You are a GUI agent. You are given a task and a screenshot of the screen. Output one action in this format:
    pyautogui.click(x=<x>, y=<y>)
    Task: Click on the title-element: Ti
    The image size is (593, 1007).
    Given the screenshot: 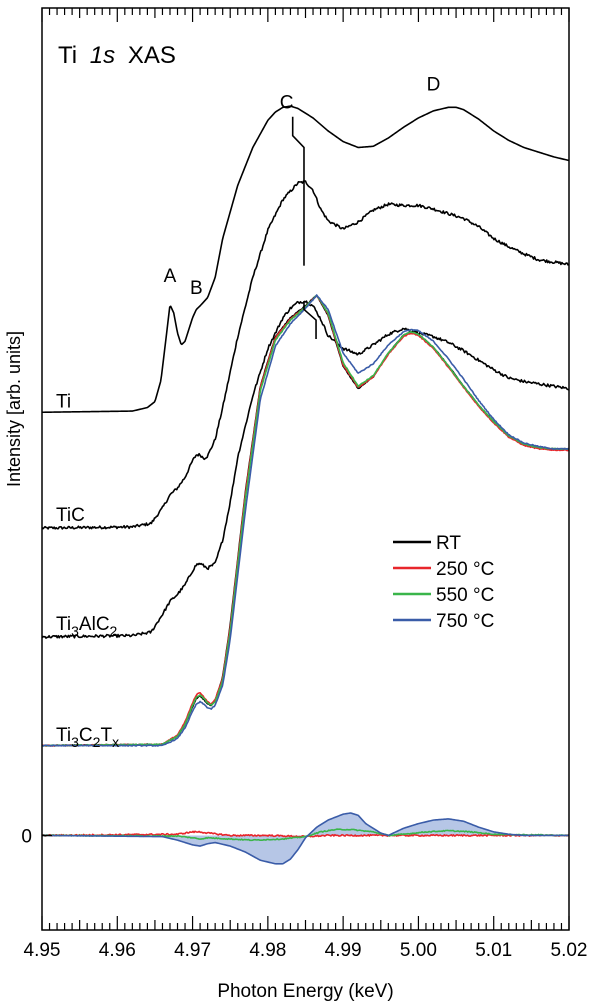 What is the action you would take?
    pyautogui.click(x=67, y=55)
    